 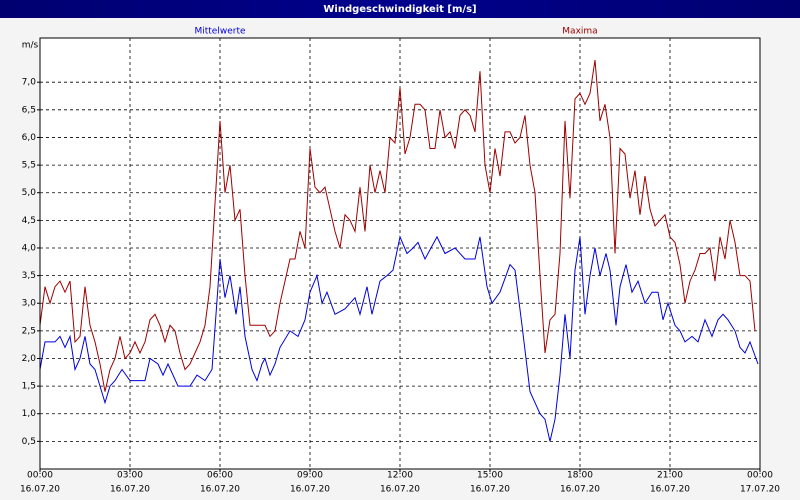 I want to click on title-bar, so click(x=400, y=9).